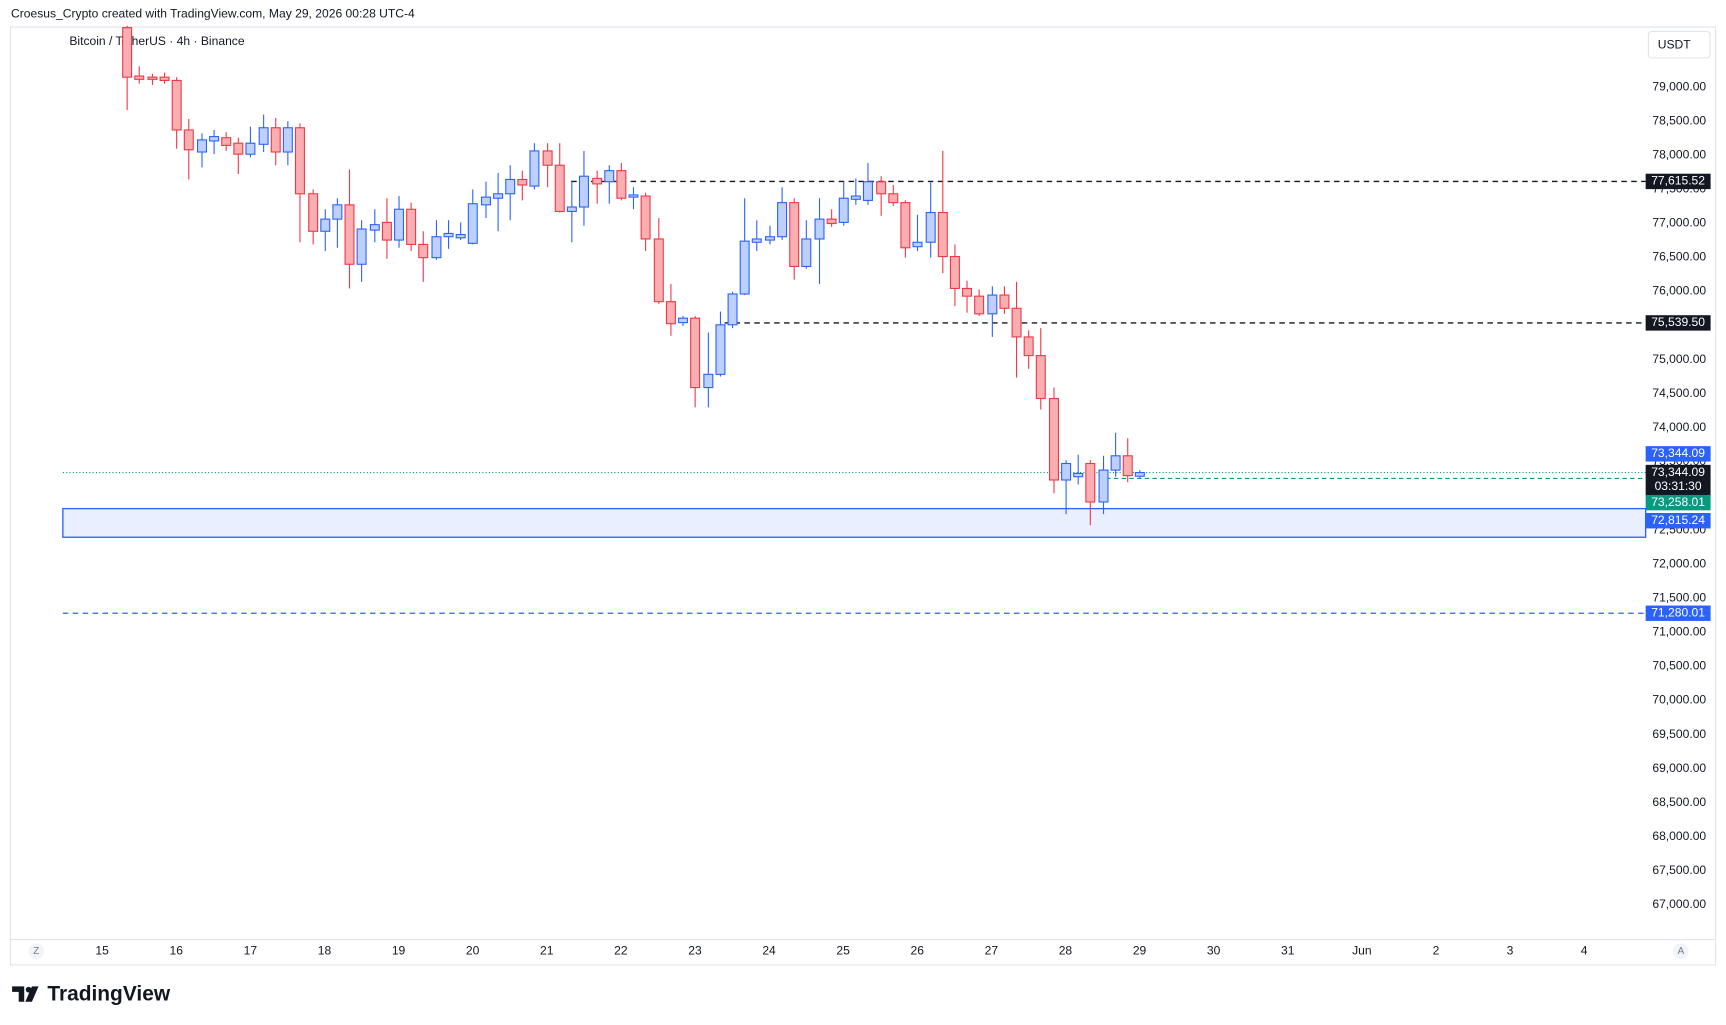 Image resolution: width=1726 pixels, height=1025 pixels. Describe the element at coordinates (1288, 950) in the screenshot. I see `x-tick-label: 31` at that location.